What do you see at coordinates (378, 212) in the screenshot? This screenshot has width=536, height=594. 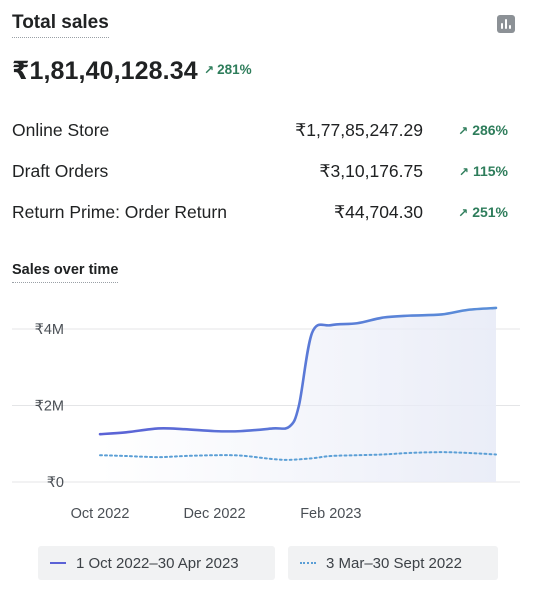 I see `breakdown-value-return-prime: ₹44,704.30` at bounding box center [378, 212].